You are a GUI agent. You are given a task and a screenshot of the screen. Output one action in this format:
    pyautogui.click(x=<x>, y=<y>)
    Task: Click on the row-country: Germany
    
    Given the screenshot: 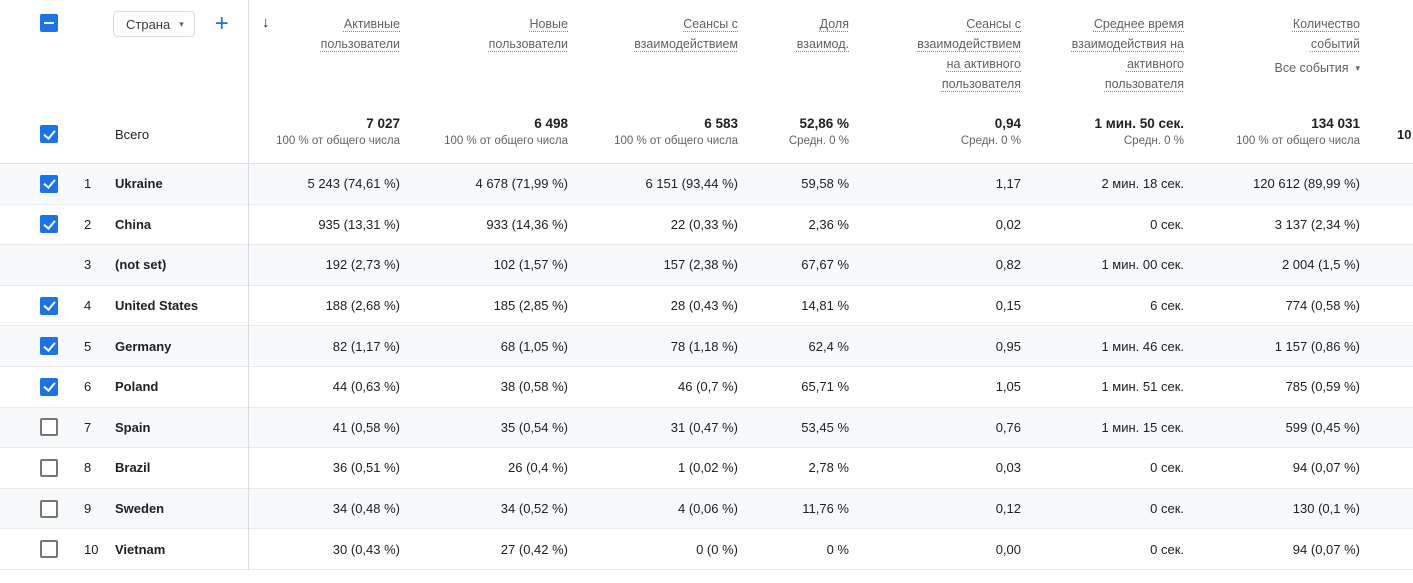 What is the action you would take?
    pyautogui.click(x=143, y=346)
    